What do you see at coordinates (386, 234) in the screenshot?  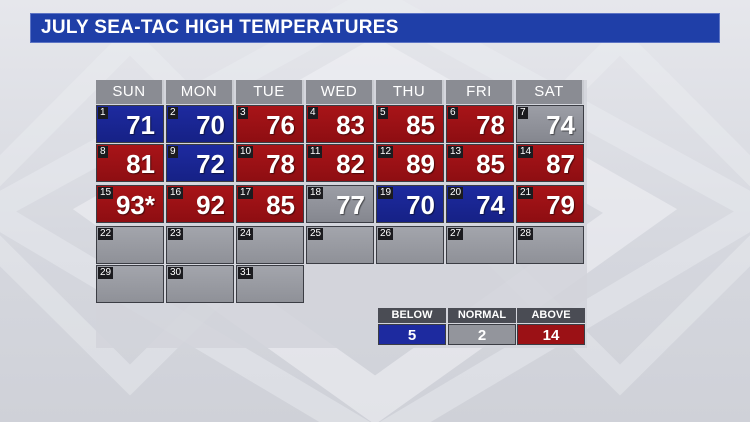 I see `day-number: 26` at bounding box center [386, 234].